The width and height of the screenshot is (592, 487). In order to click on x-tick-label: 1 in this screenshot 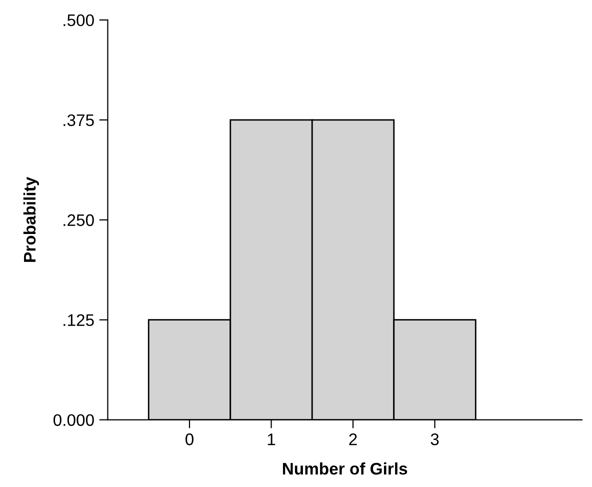, I will do `click(272, 440)`.